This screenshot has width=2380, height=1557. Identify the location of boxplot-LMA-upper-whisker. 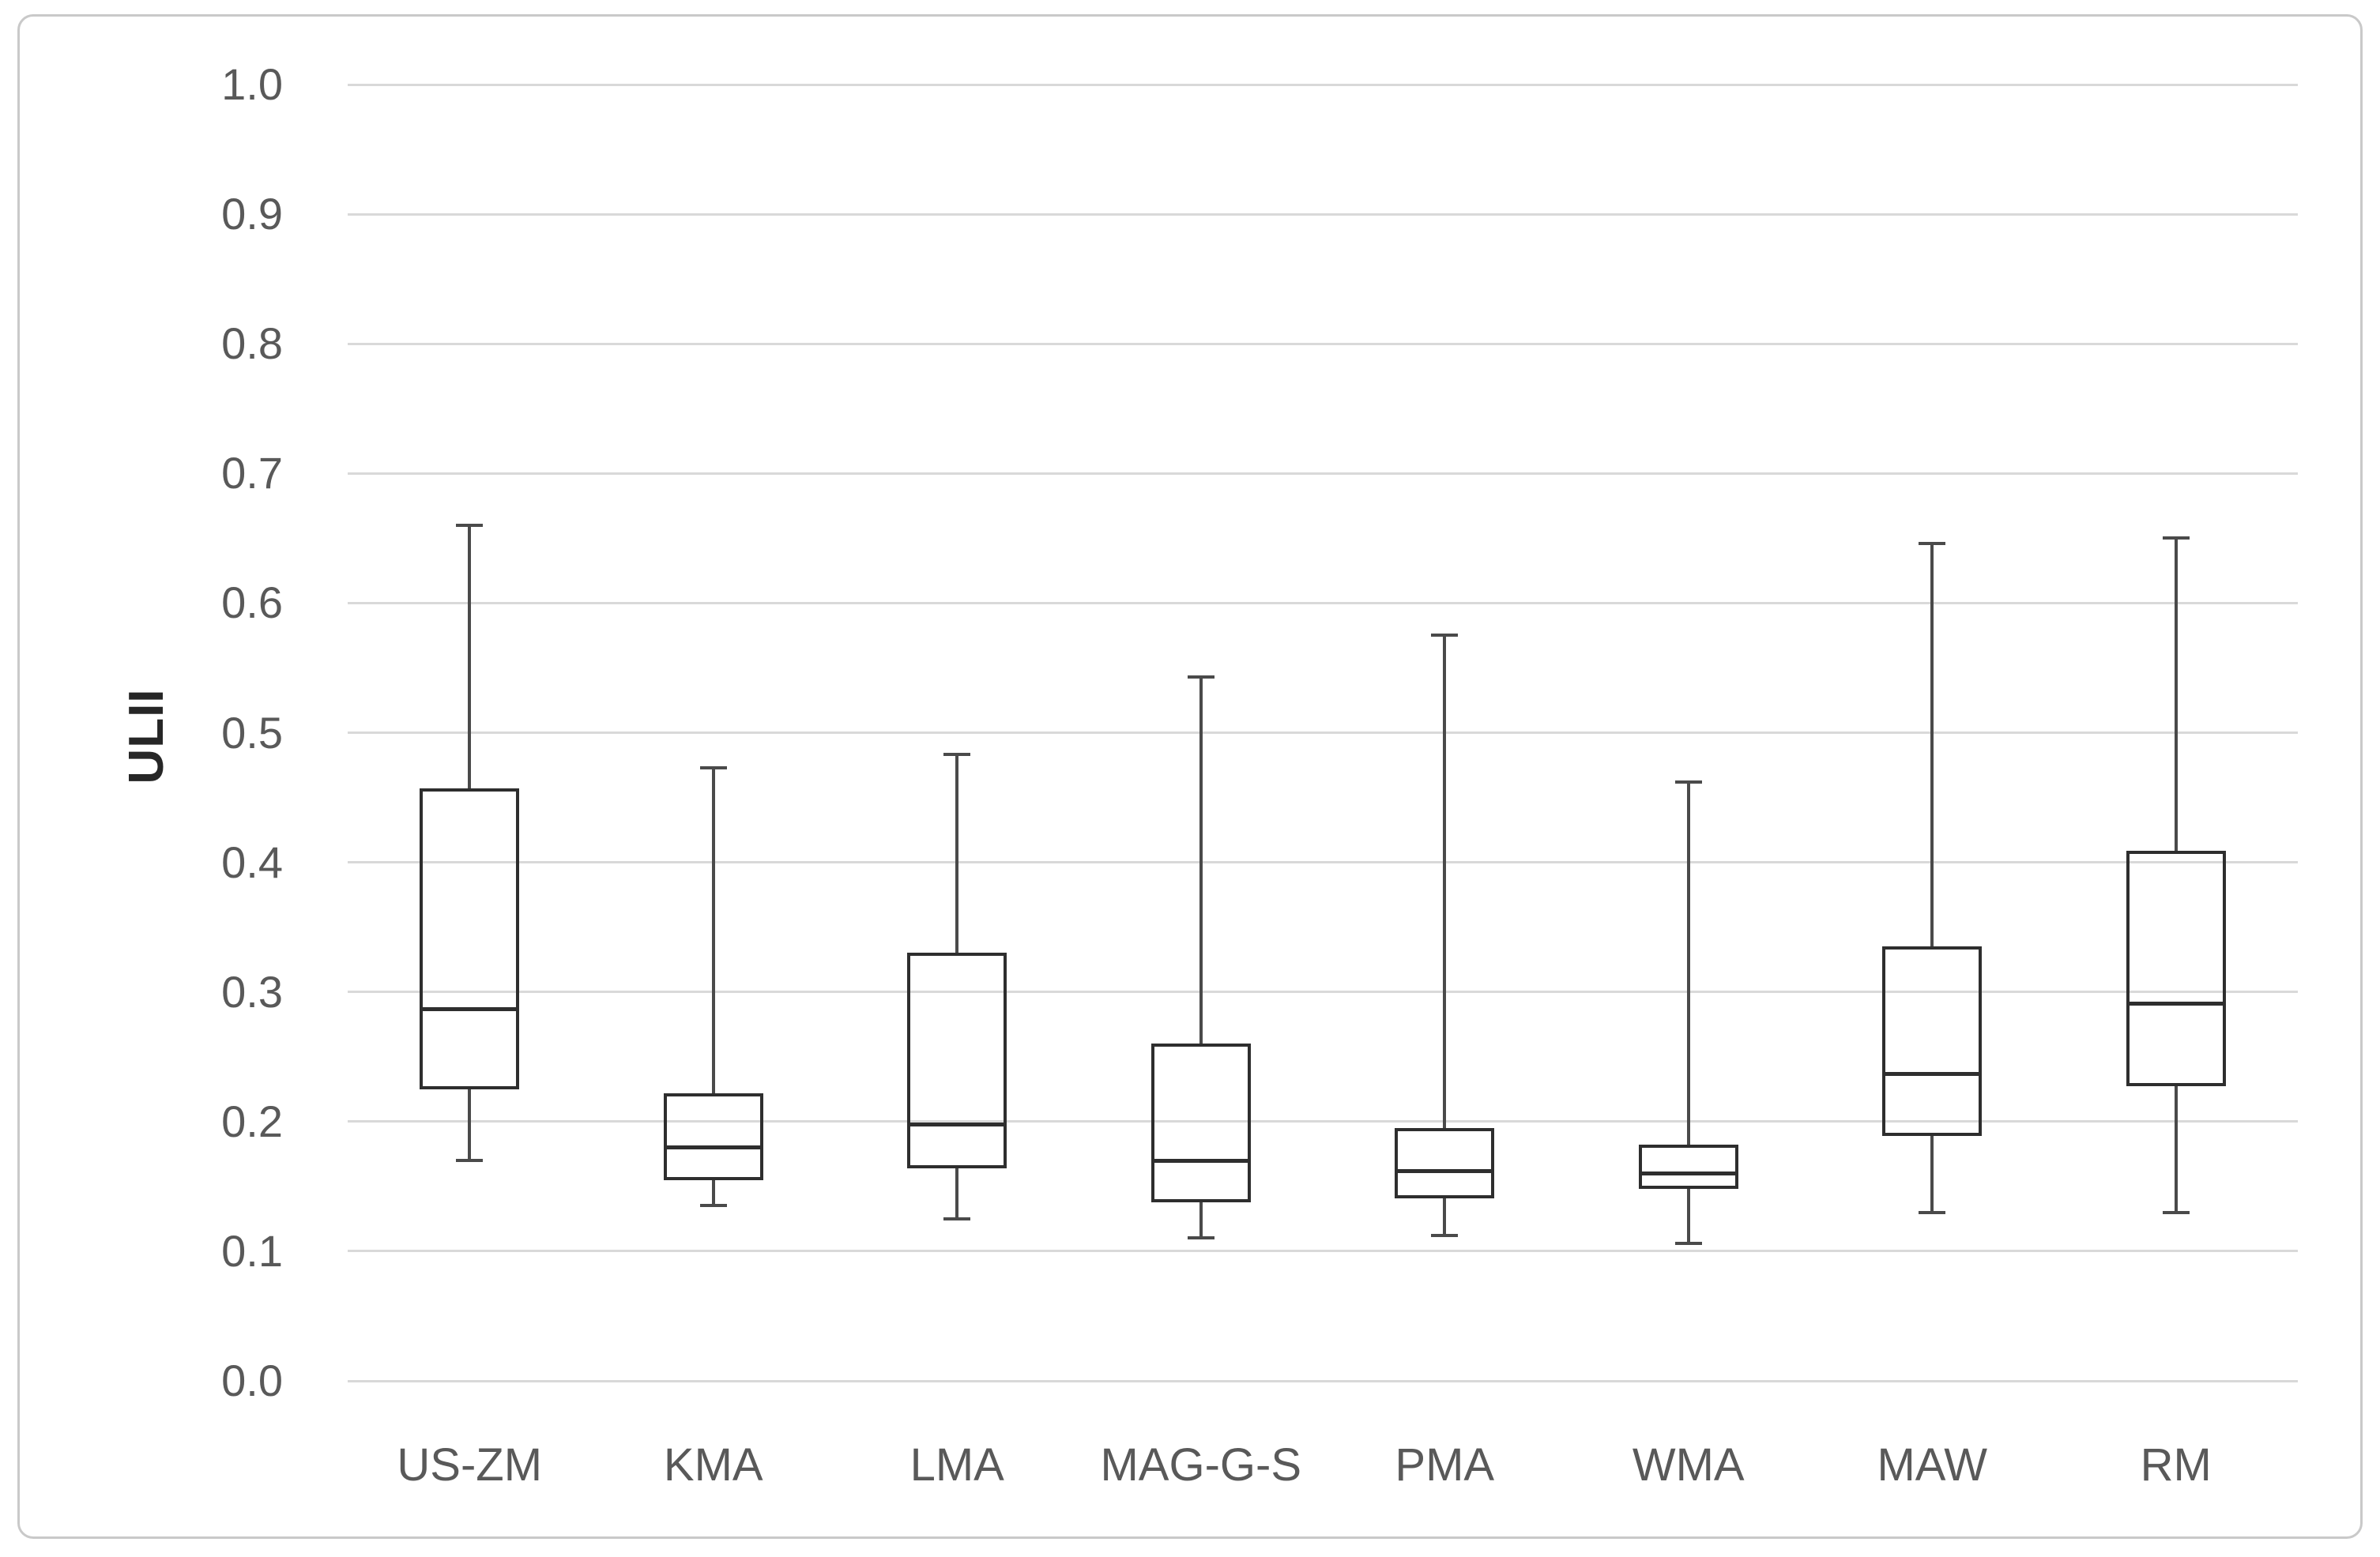
(957, 854).